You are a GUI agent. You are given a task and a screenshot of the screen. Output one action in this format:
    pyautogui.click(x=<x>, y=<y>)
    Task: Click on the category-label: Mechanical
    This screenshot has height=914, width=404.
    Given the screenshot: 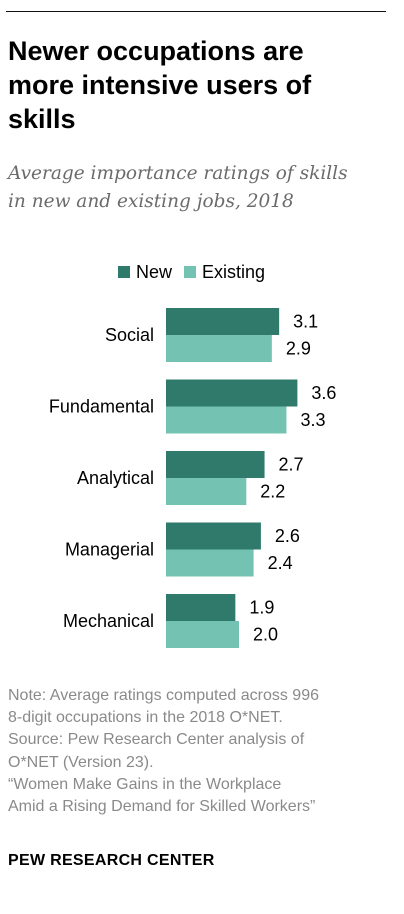 What is the action you would take?
    pyautogui.click(x=108, y=621)
    